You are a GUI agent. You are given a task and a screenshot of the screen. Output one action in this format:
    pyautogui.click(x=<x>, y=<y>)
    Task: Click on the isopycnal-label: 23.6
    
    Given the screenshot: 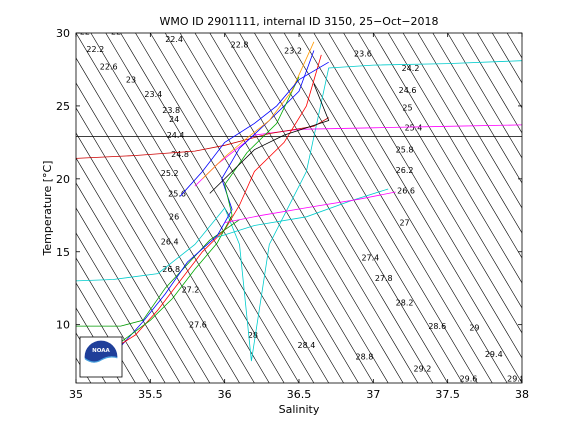 What is the action you would take?
    pyautogui.click(x=363, y=53)
    